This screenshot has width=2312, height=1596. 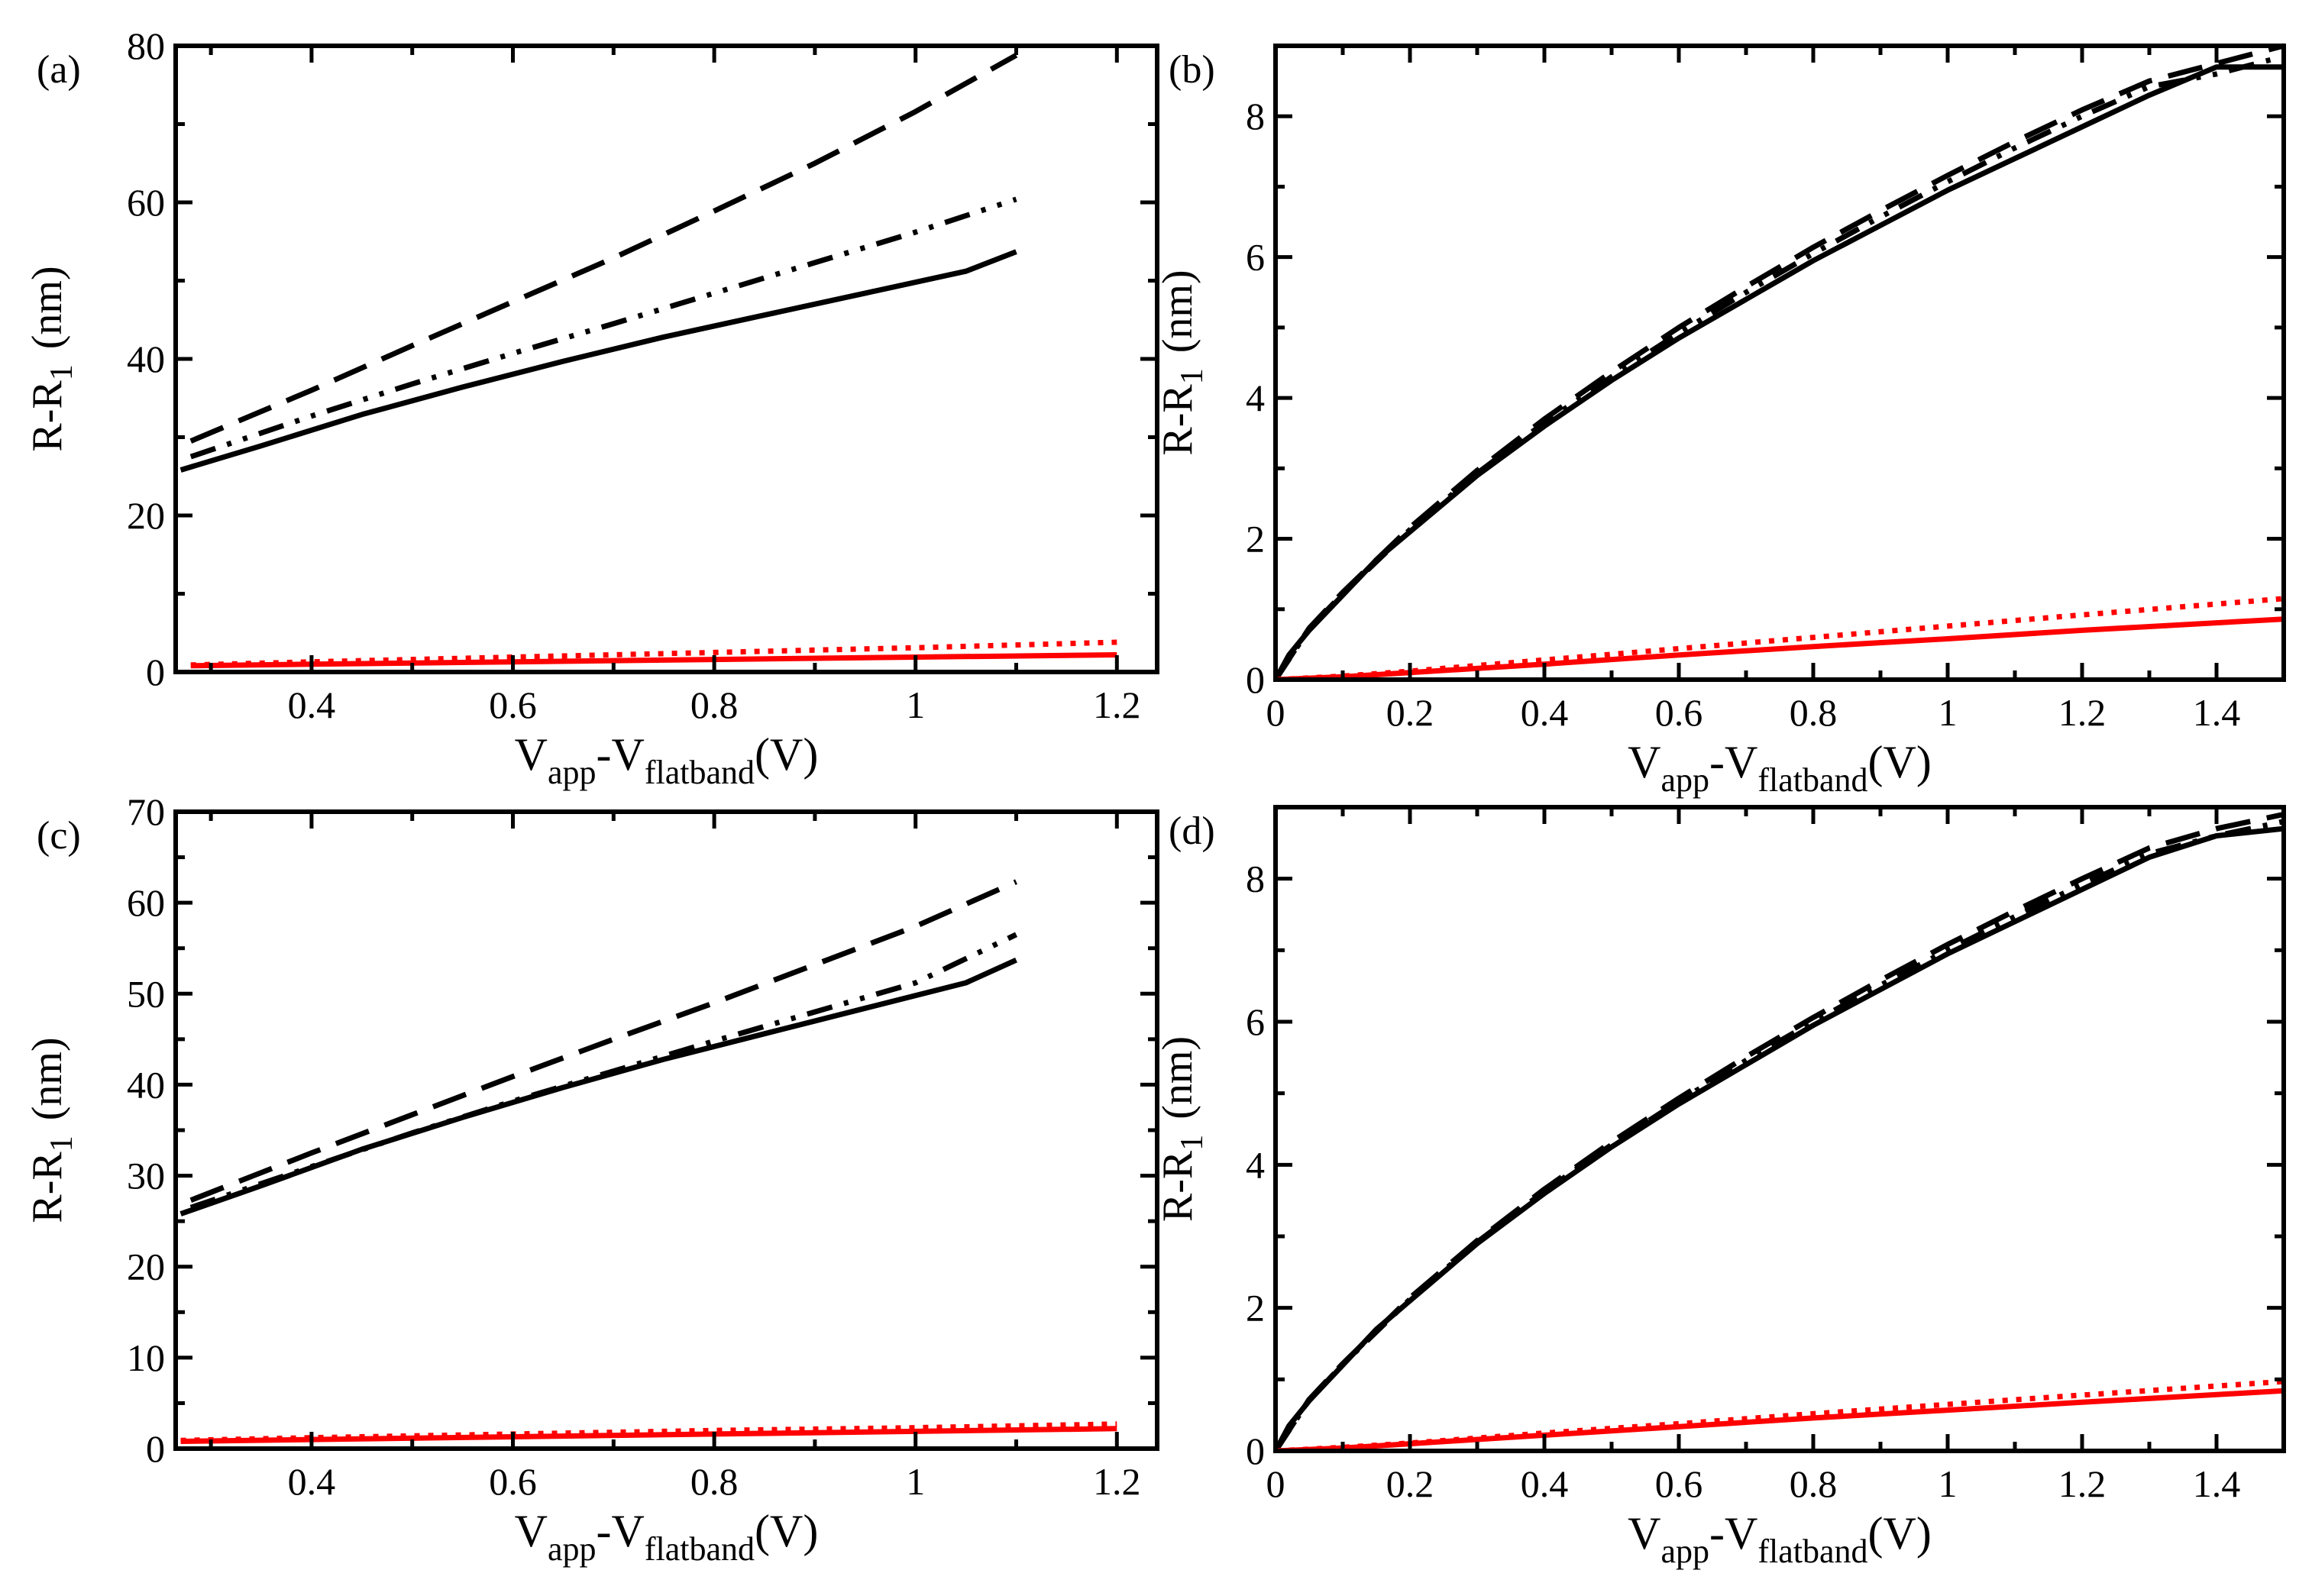 I want to click on y-tick-label: 40, so click(x=146, y=359).